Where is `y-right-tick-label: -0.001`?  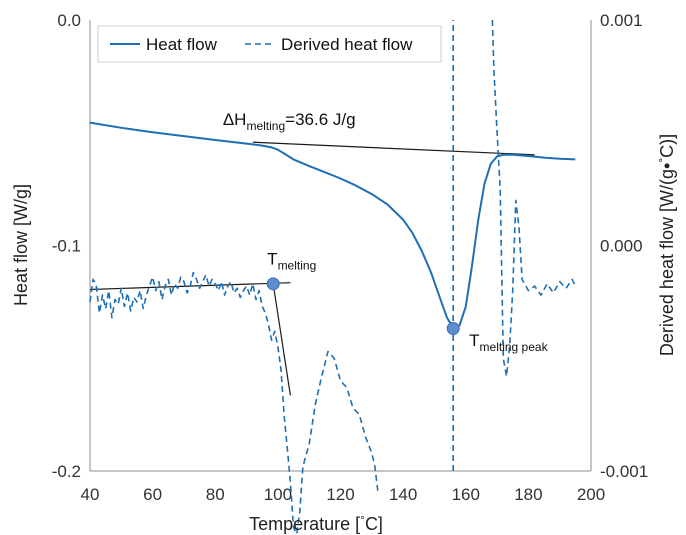
y-right-tick-label: -0.001 is located at coordinates (624, 471).